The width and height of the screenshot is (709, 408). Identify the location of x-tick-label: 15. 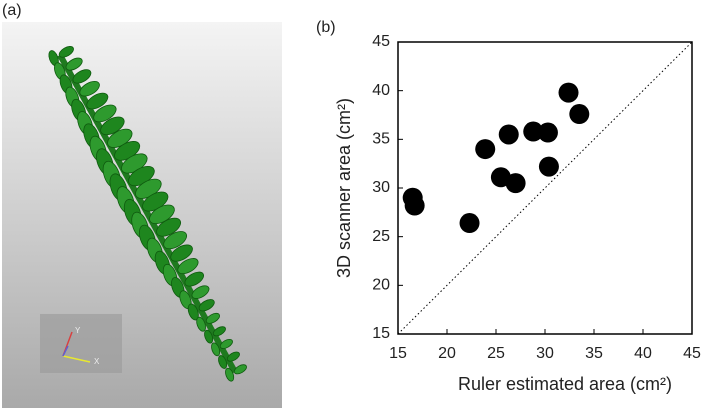
(398, 353).